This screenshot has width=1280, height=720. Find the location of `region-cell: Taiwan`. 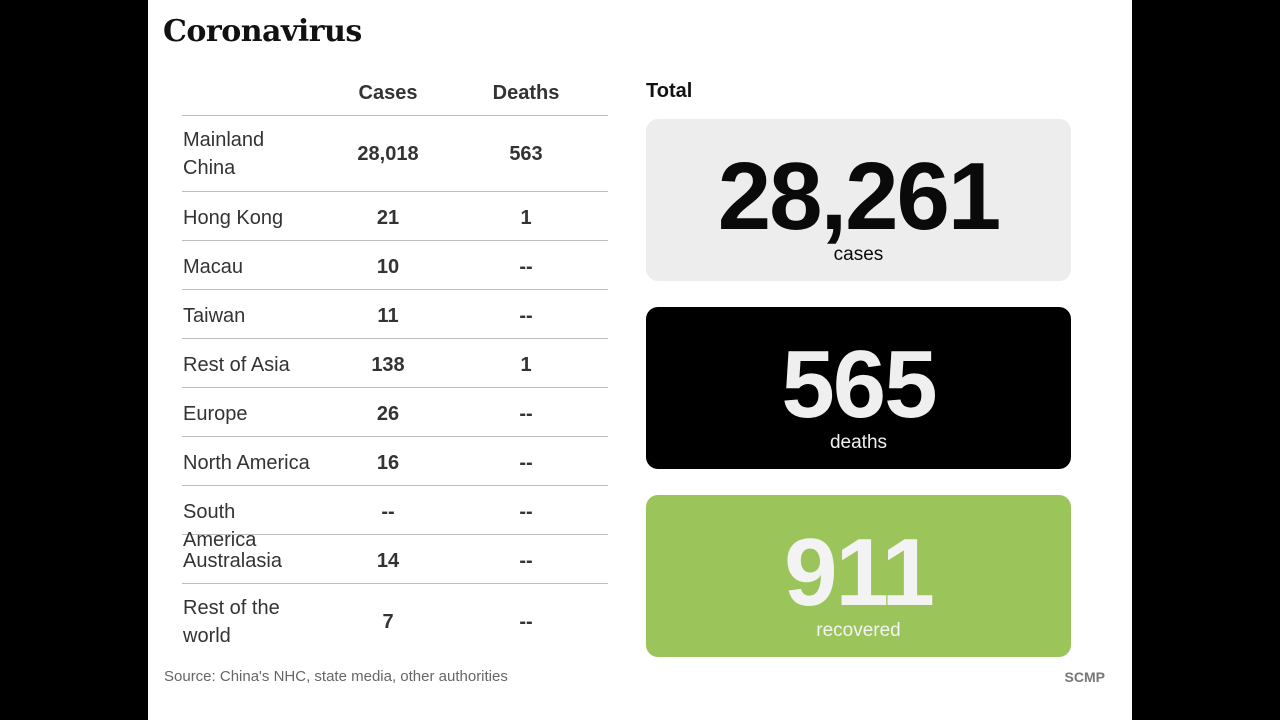

region-cell: Taiwan is located at coordinates (214, 316).